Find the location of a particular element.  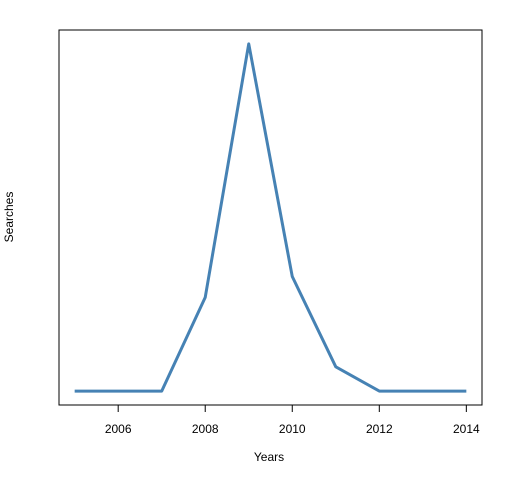

x-tick-label: 2006 is located at coordinates (118, 429).